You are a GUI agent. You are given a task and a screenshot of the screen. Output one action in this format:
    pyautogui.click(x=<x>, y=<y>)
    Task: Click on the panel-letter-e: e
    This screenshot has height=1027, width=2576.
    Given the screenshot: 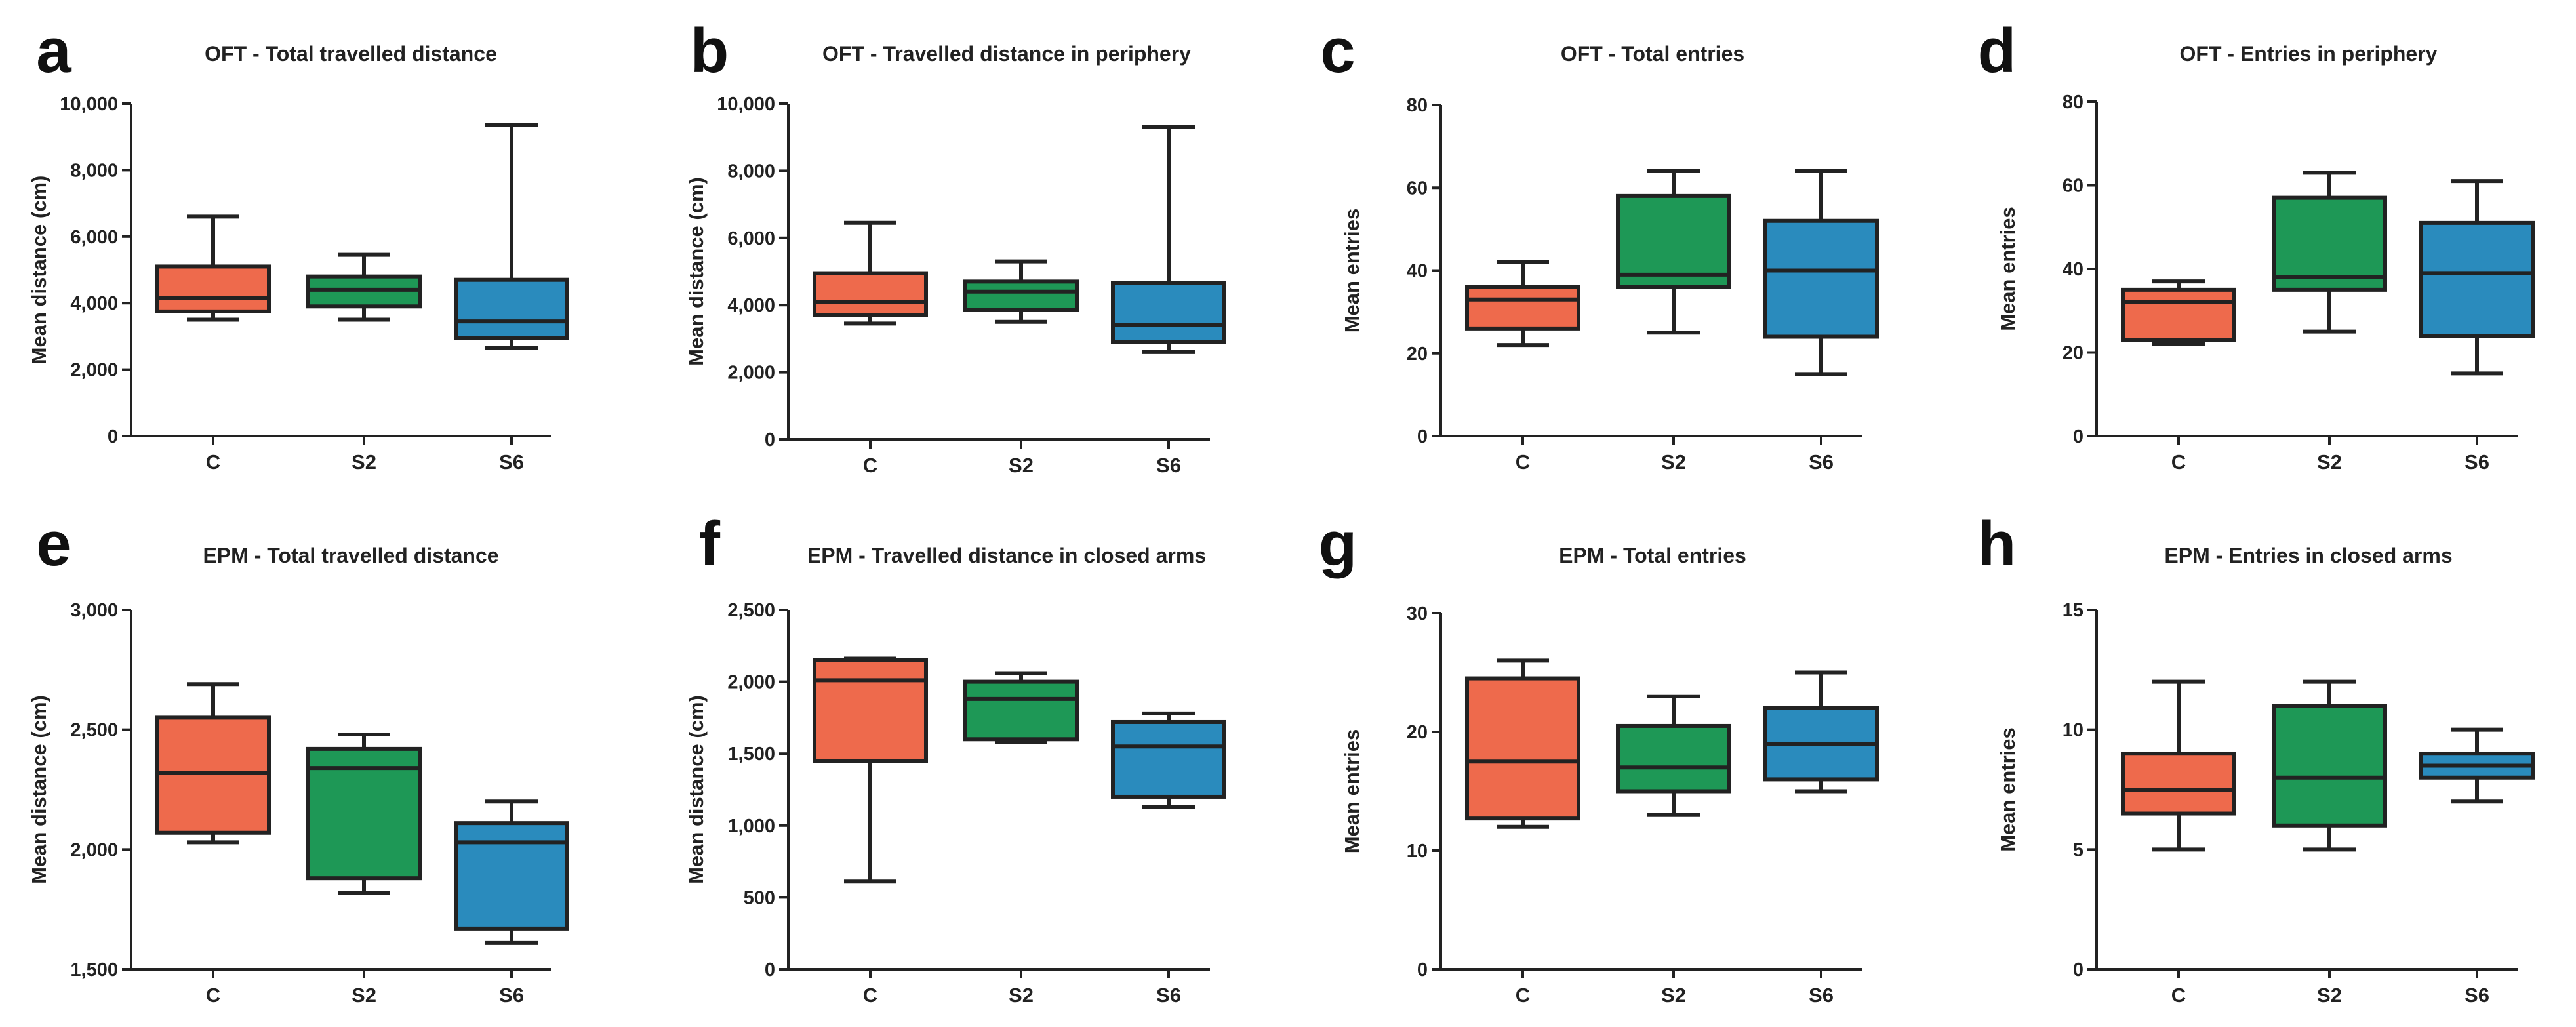 What is the action you would take?
    pyautogui.click(x=53, y=544)
    